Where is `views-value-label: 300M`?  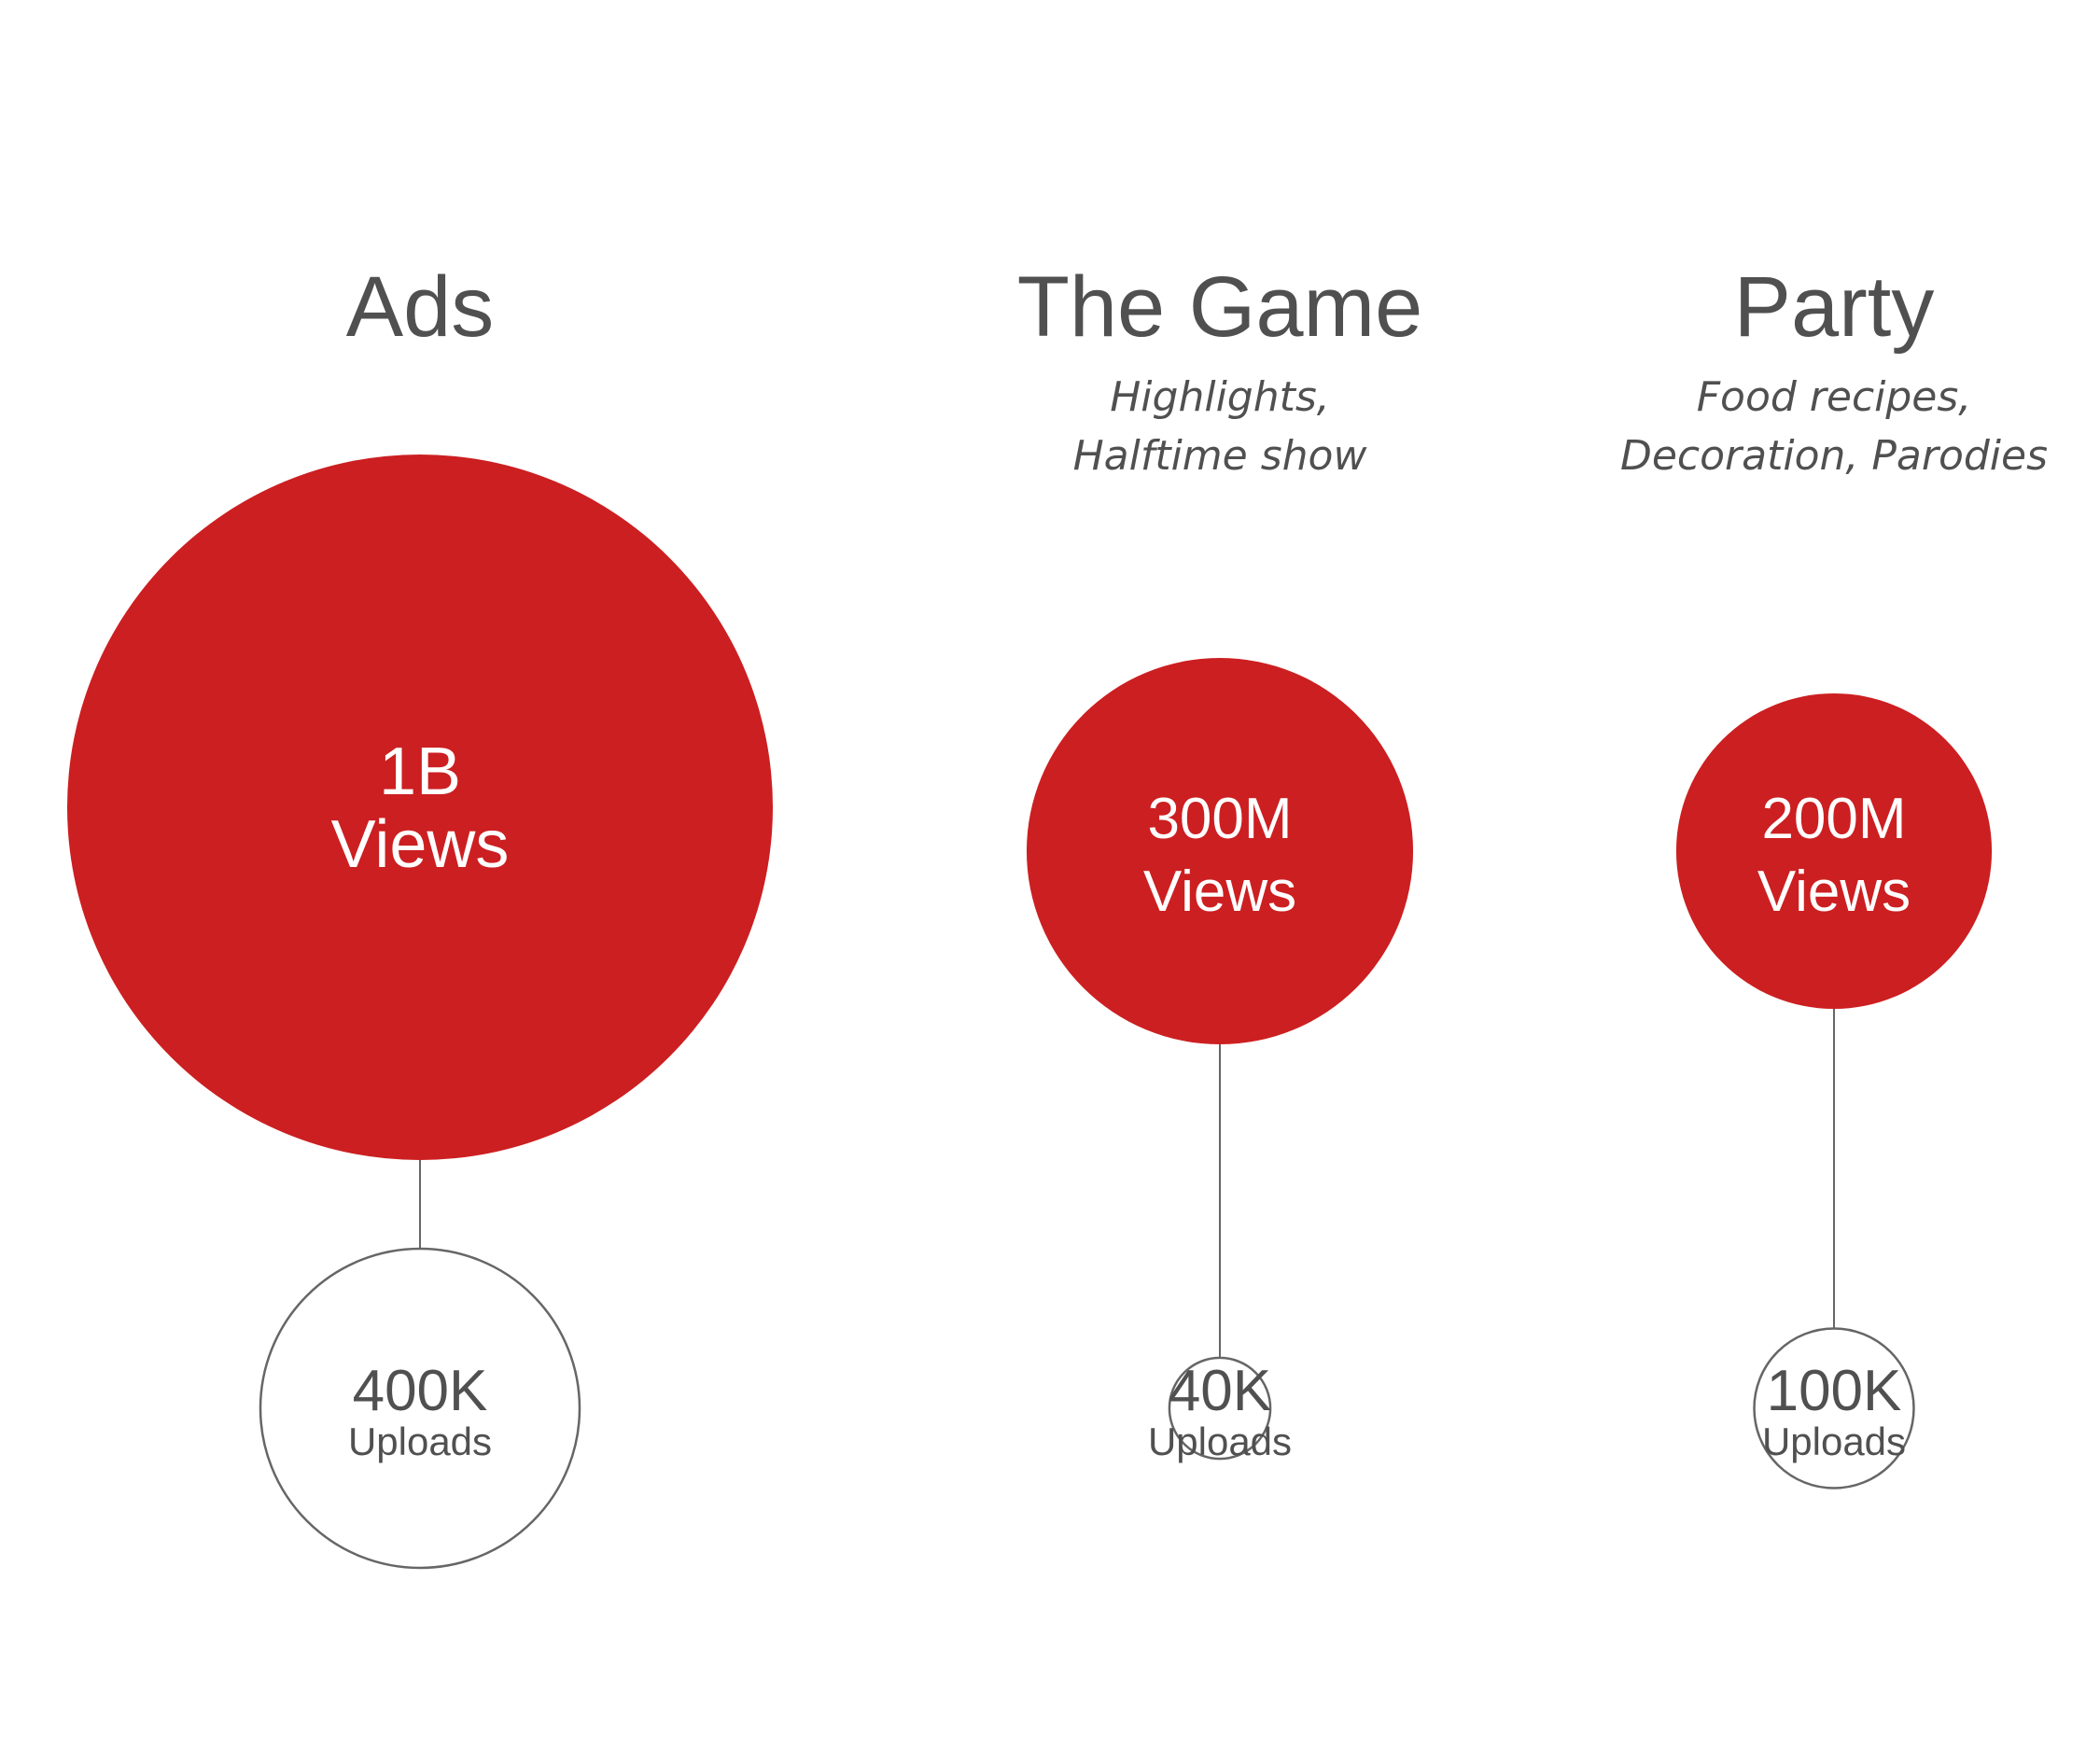
views-value-label: 300M is located at coordinates (1219, 819).